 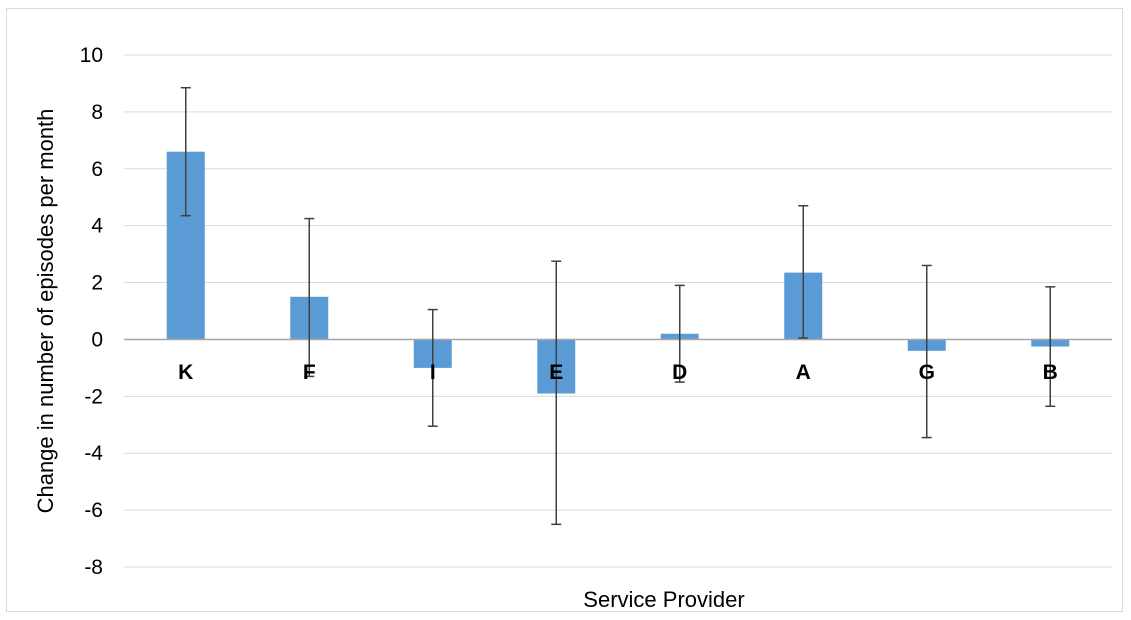 I want to click on y-tick-label: 0, so click(x=97, y=339).